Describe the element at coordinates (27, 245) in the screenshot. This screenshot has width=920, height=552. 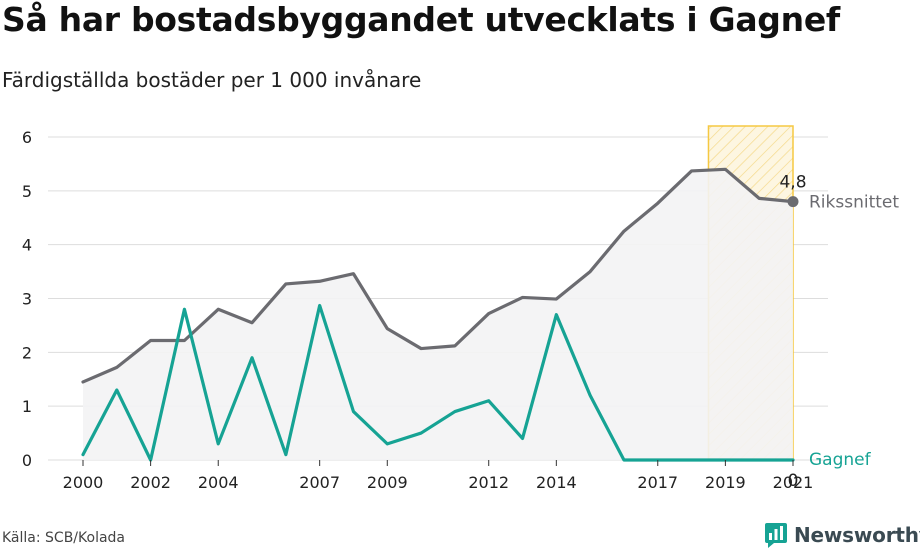
I see `y-tick-label: 4` at that location.